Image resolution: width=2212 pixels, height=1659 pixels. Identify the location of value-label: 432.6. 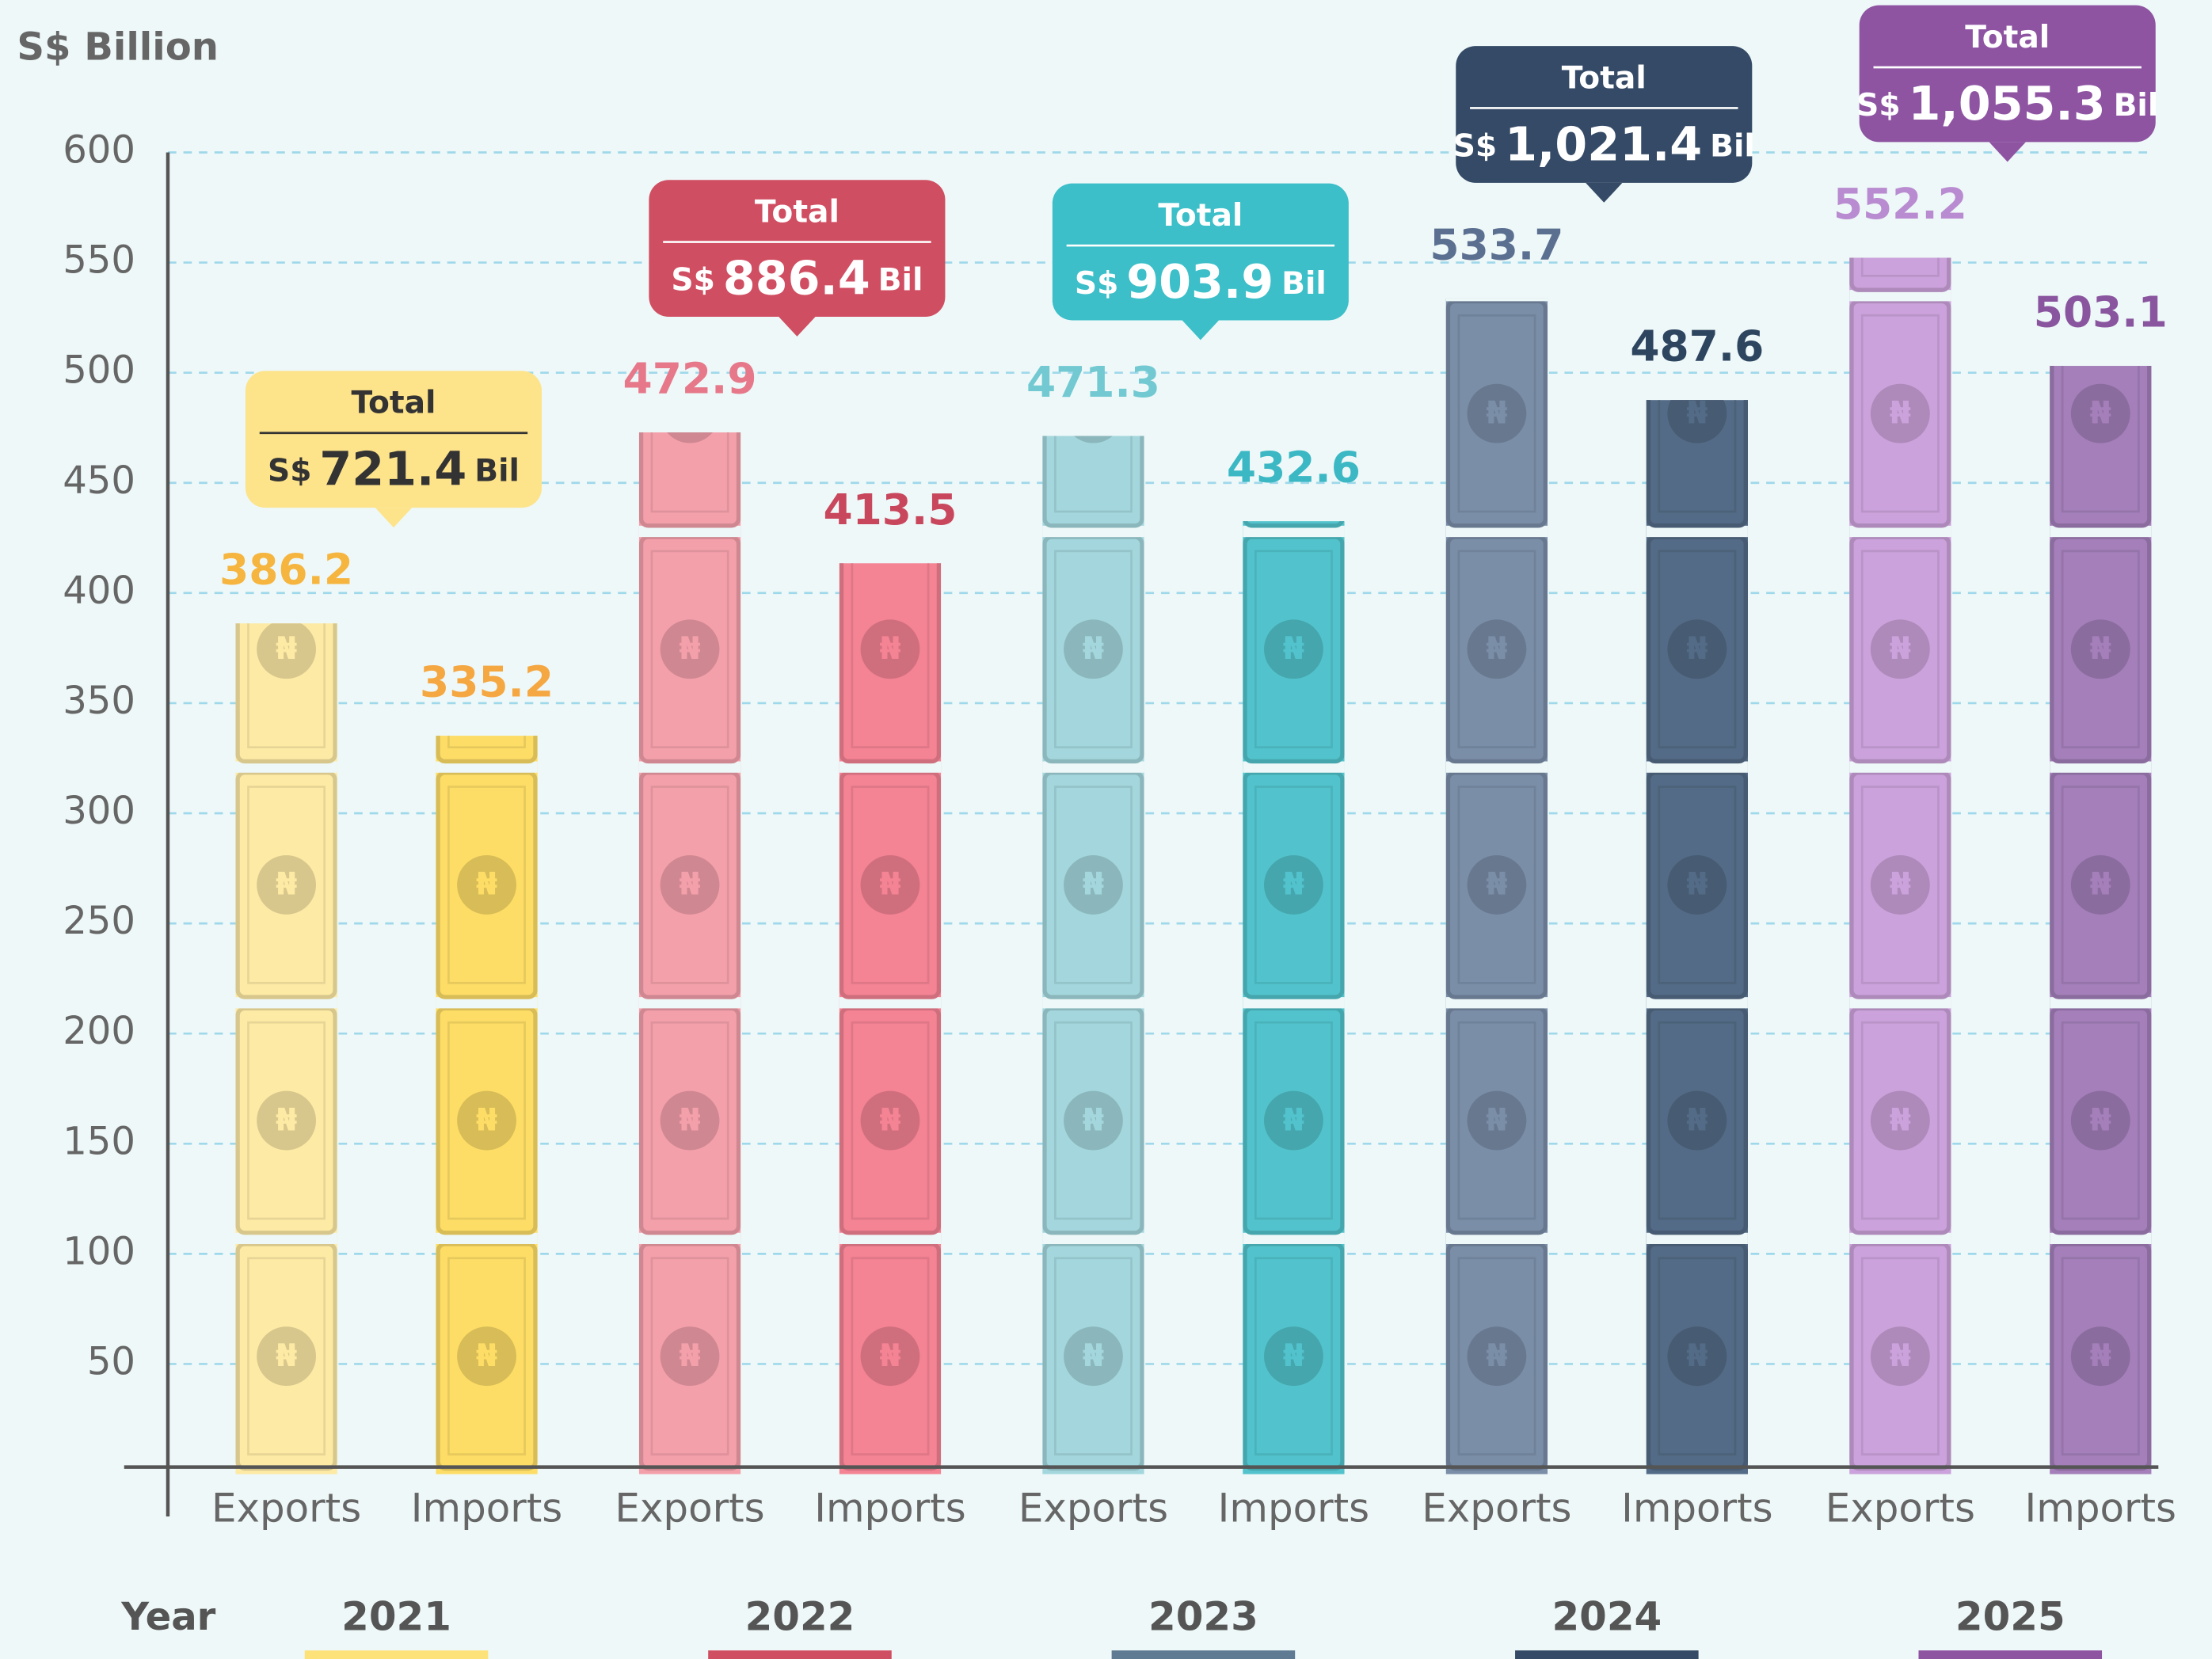
(1294, 468).